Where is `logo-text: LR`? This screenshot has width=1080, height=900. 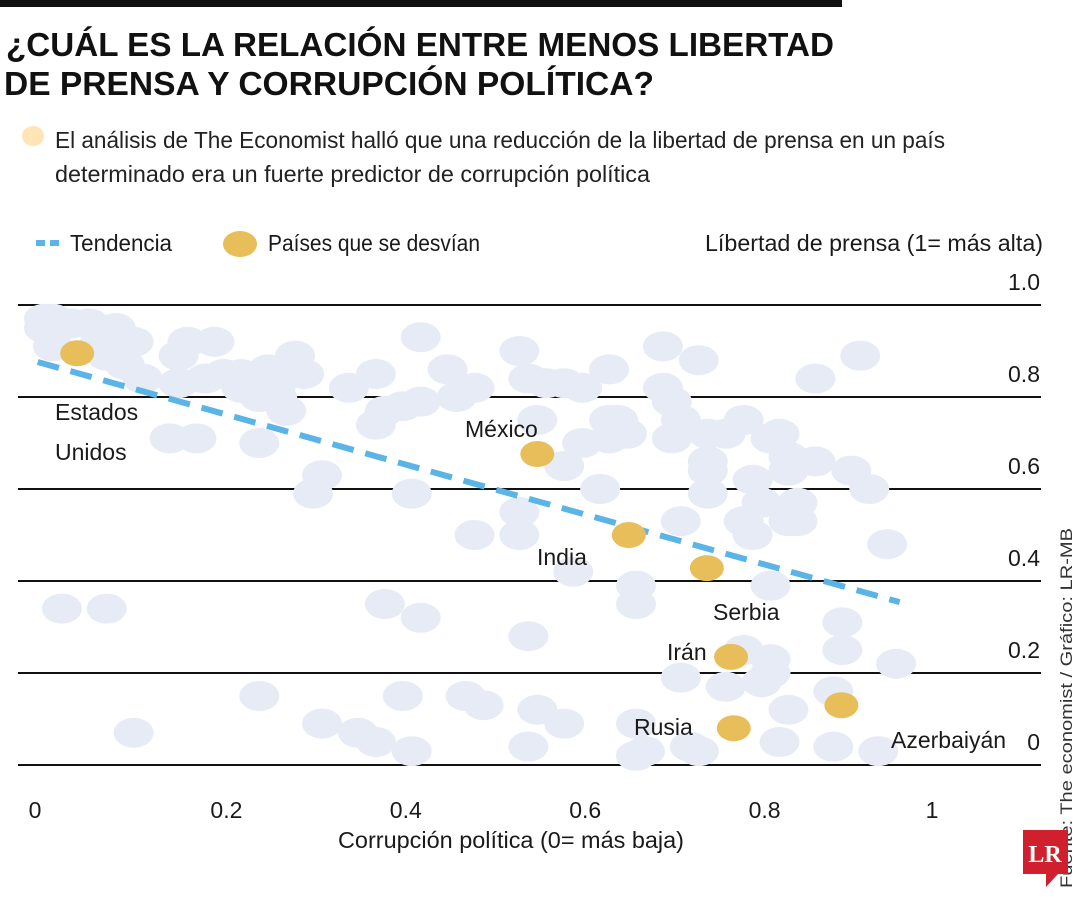
logo-text: LR is located at coordinates (1045, 855).